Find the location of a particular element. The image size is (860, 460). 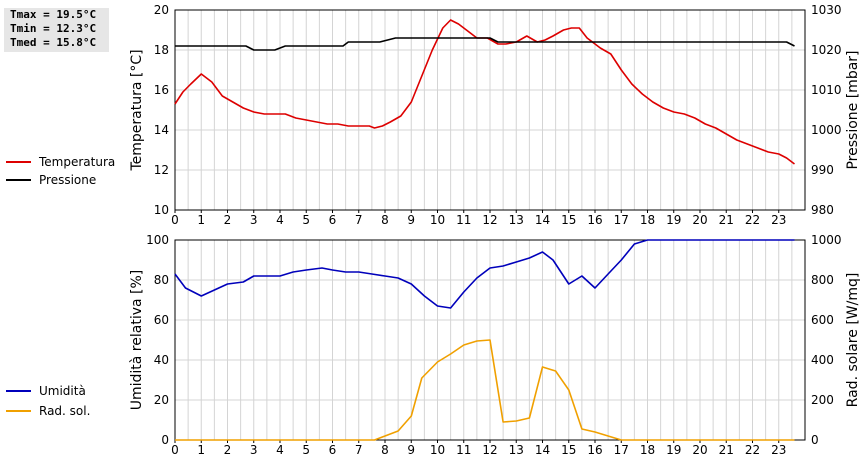

y-tick-label-left: 100 is located at coordinates (157, 240).